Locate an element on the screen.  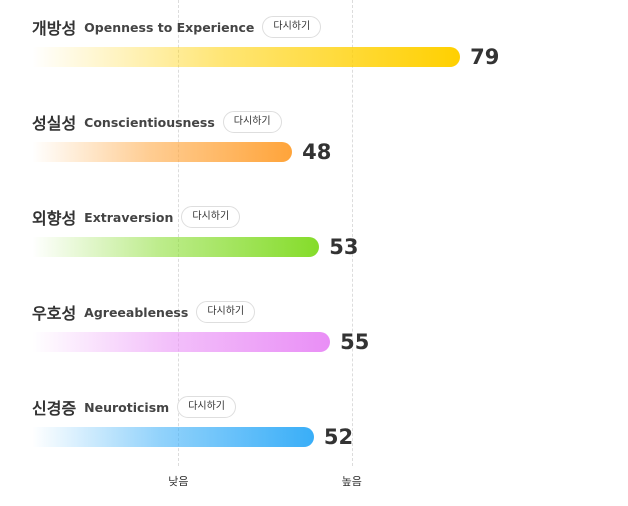
score-value: 55 is located at coordinates (355, 342).